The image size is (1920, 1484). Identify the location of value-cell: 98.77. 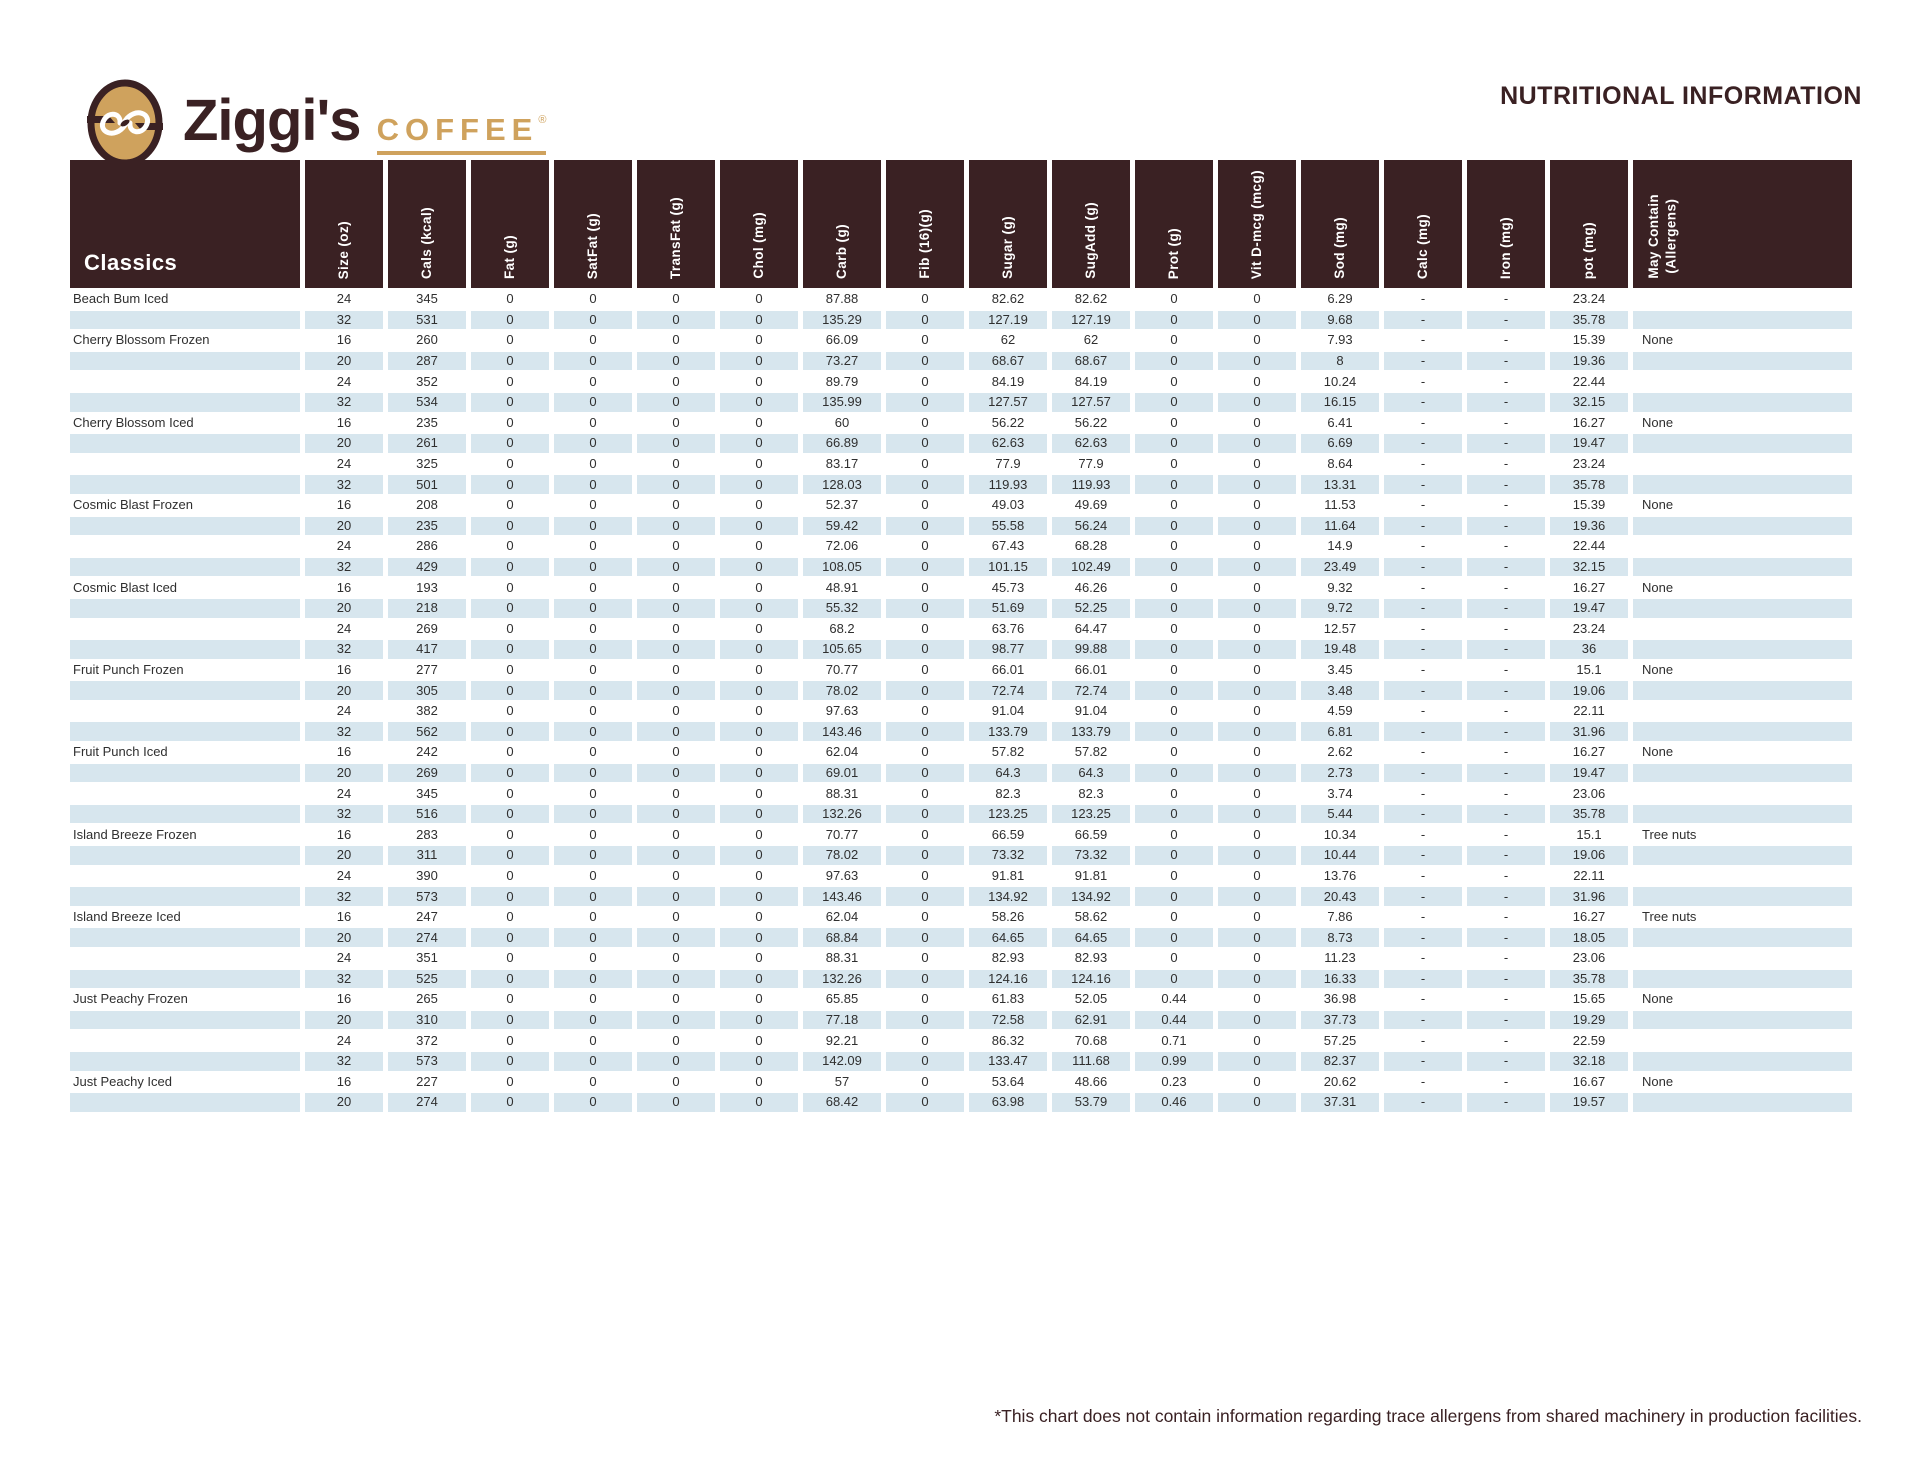
(1008, 649).